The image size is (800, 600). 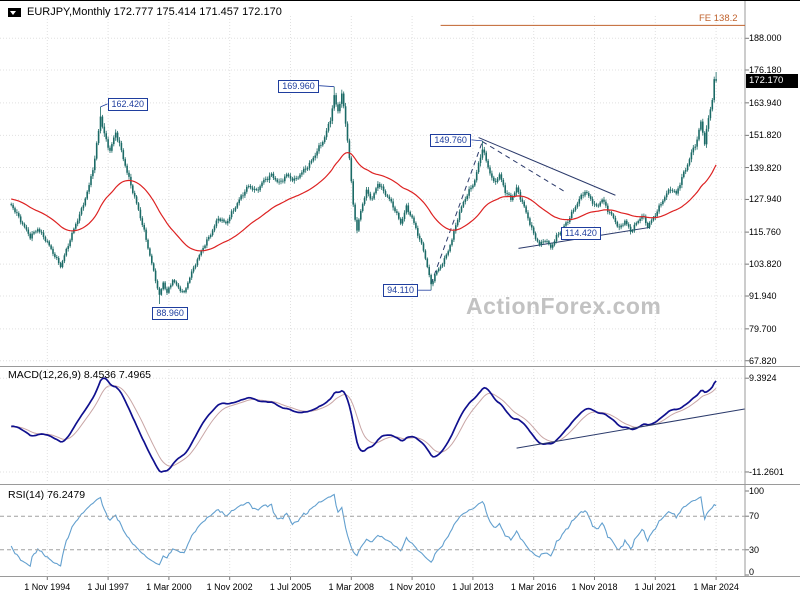 I want to click on macd-line, so click(x=364, y=425).